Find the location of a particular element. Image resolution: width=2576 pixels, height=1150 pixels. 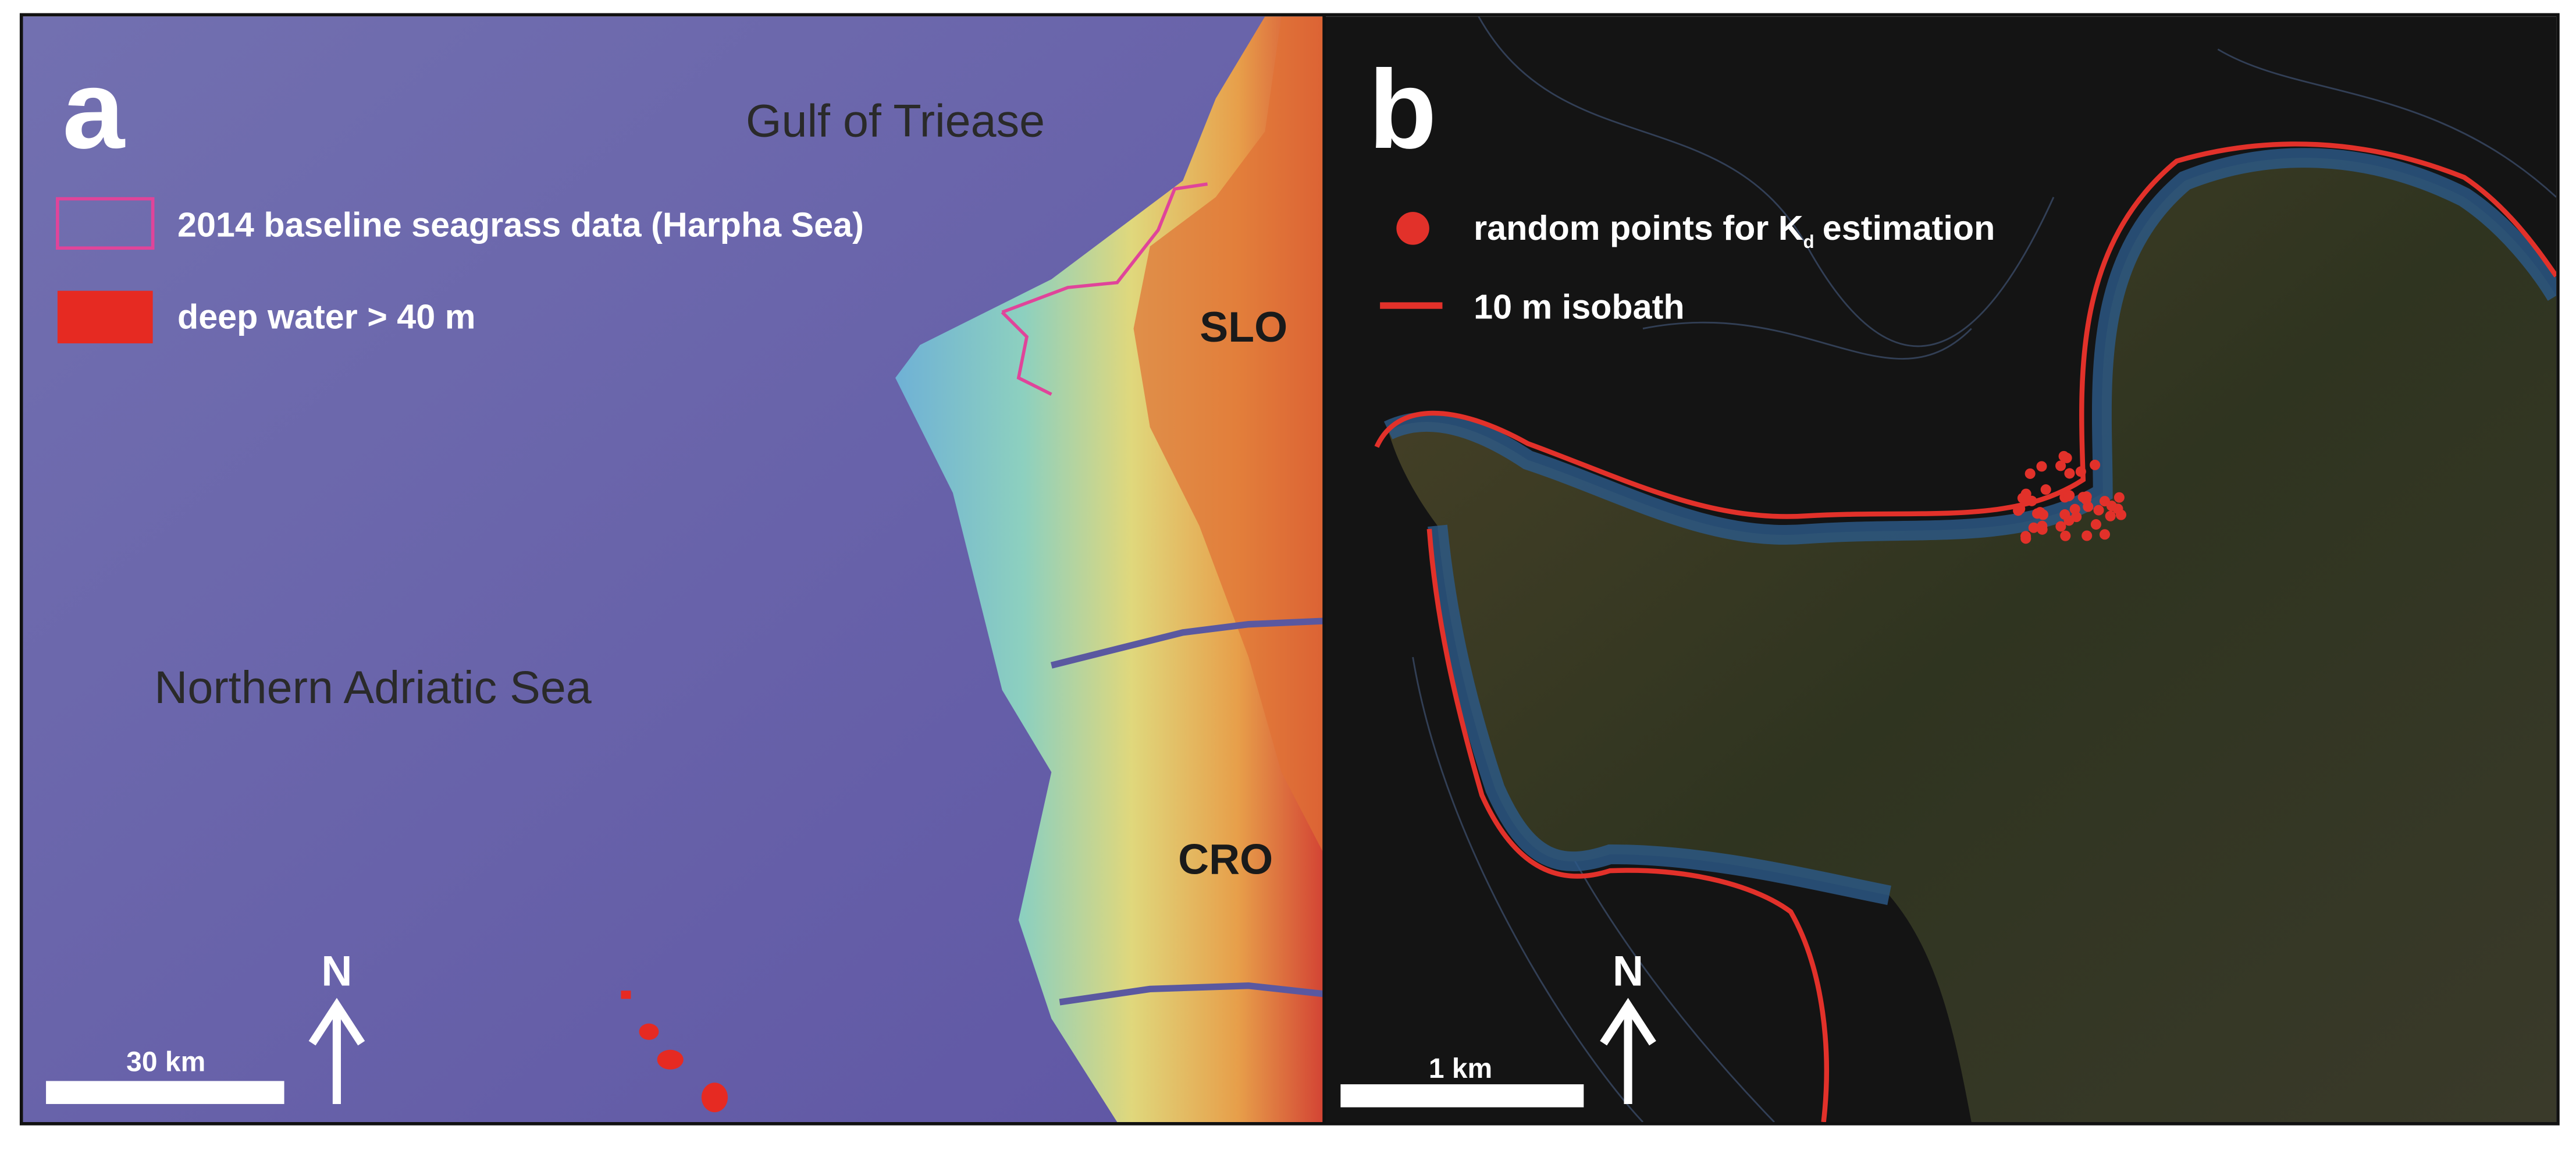

scale-label: 1 km is located at coordinates (1461, 1068).